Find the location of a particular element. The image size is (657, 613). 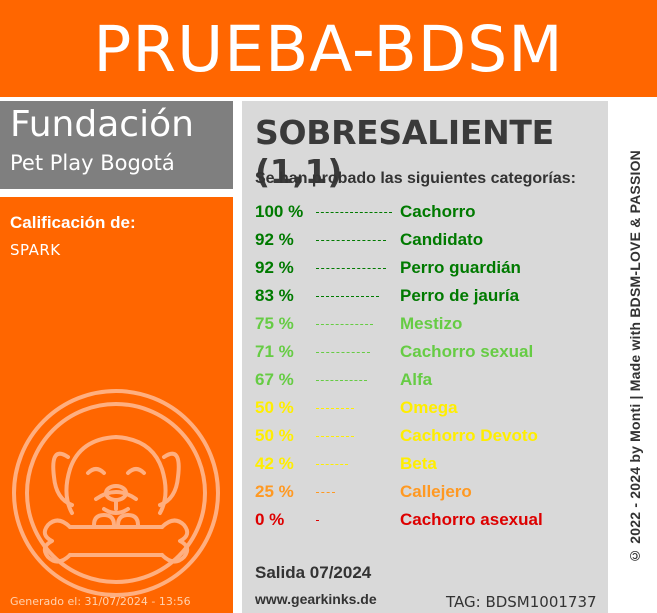

release-date: Salida 07/2024 is located at coordinates (313, 572).